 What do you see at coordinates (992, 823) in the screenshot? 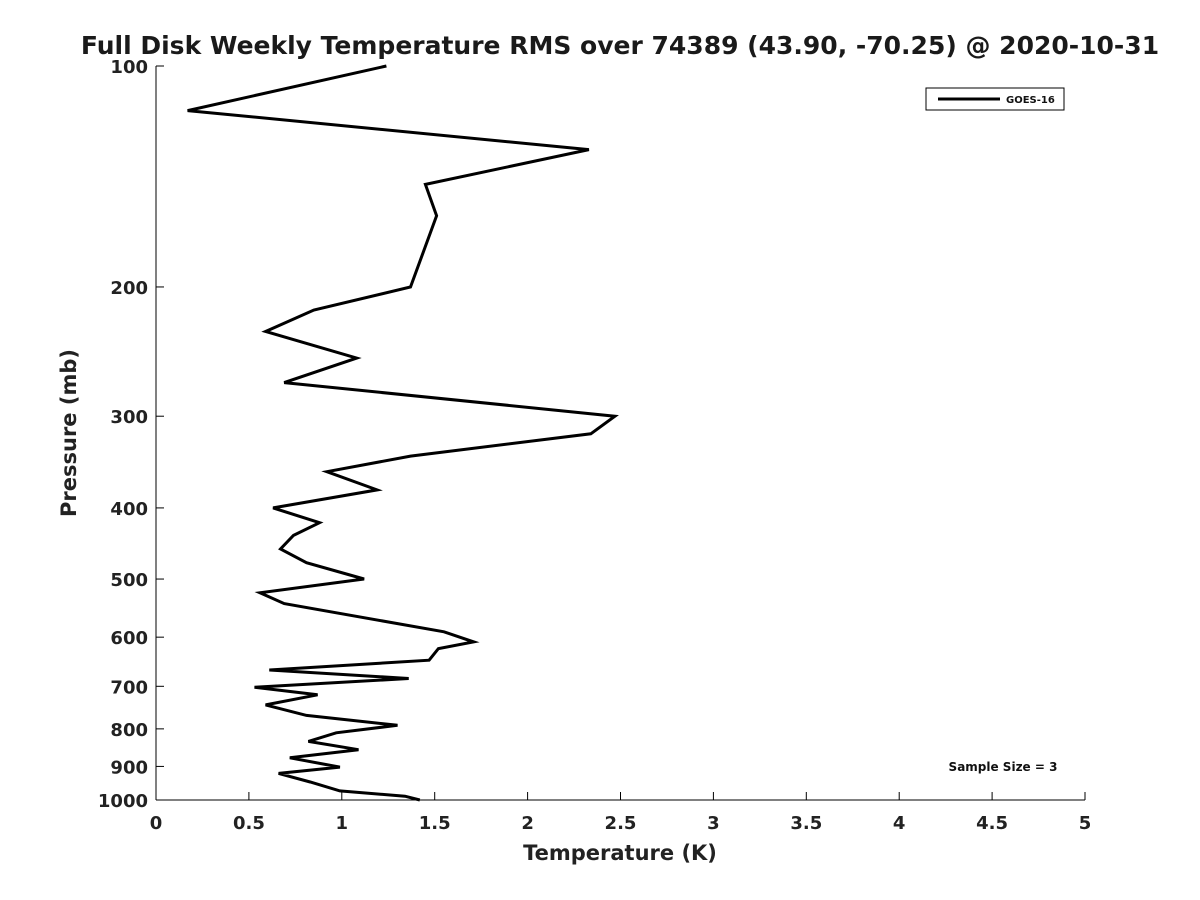
I see `x-tick-label: 4.5` at bounding box center [992, 823].